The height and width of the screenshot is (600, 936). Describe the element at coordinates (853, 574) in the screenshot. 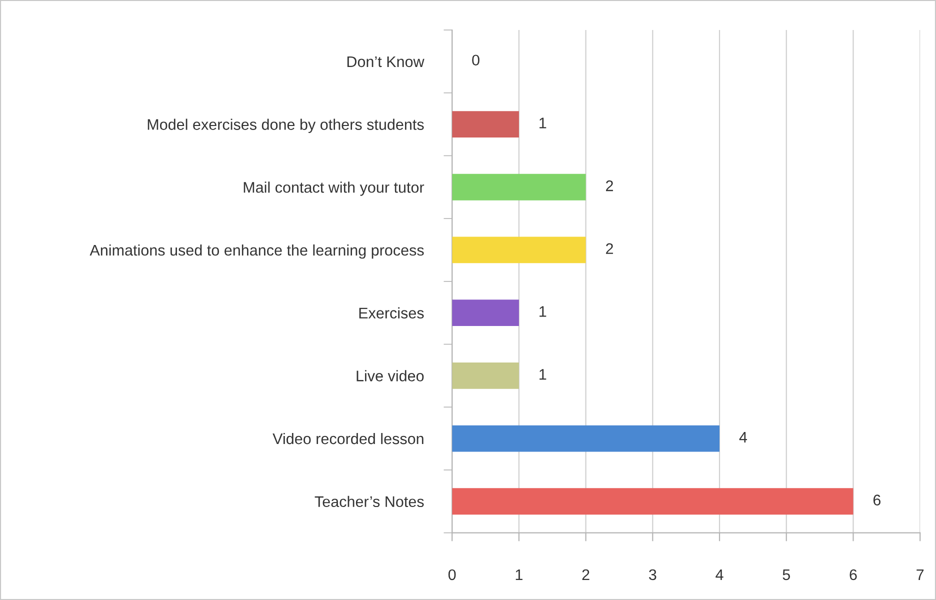

I see `x-tick-label: 6` at that location.